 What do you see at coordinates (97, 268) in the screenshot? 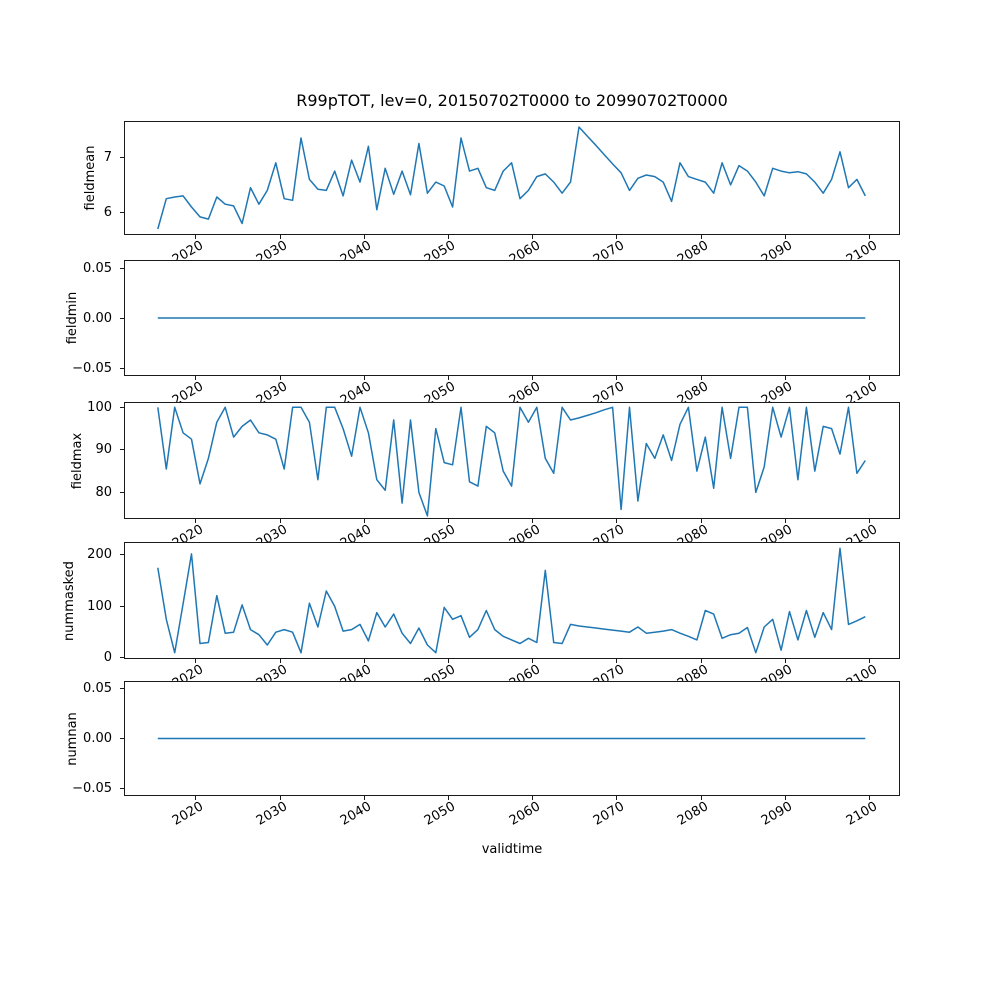
I see `fieldmin-ytick-label: 0.05` at bounding box center [97, 268].